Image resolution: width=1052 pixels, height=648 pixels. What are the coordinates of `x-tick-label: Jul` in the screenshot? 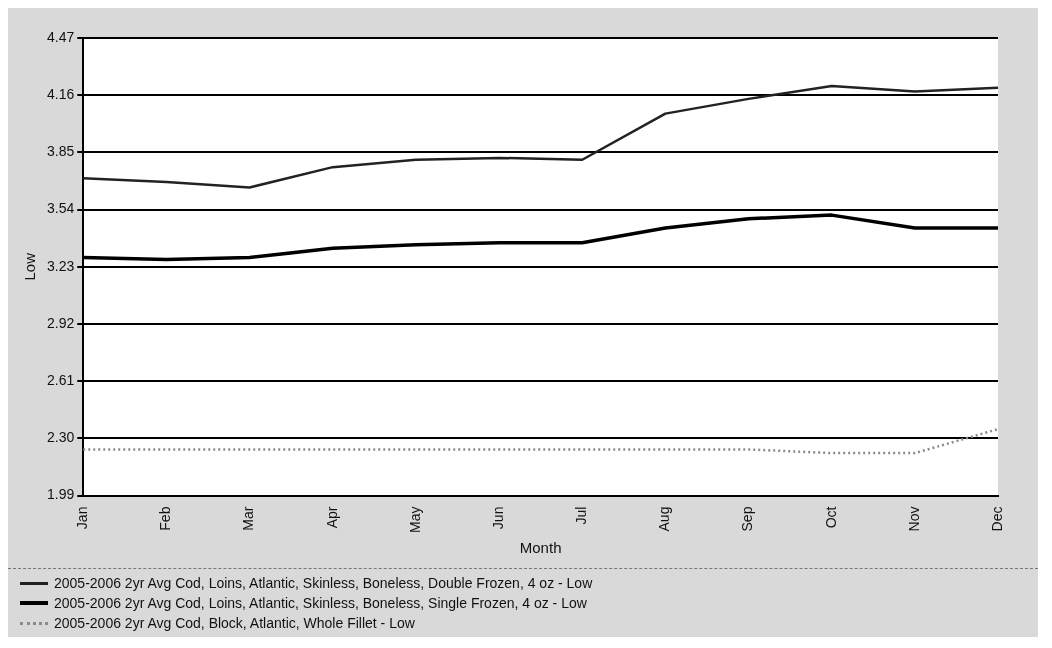 It's located at (581, 515).